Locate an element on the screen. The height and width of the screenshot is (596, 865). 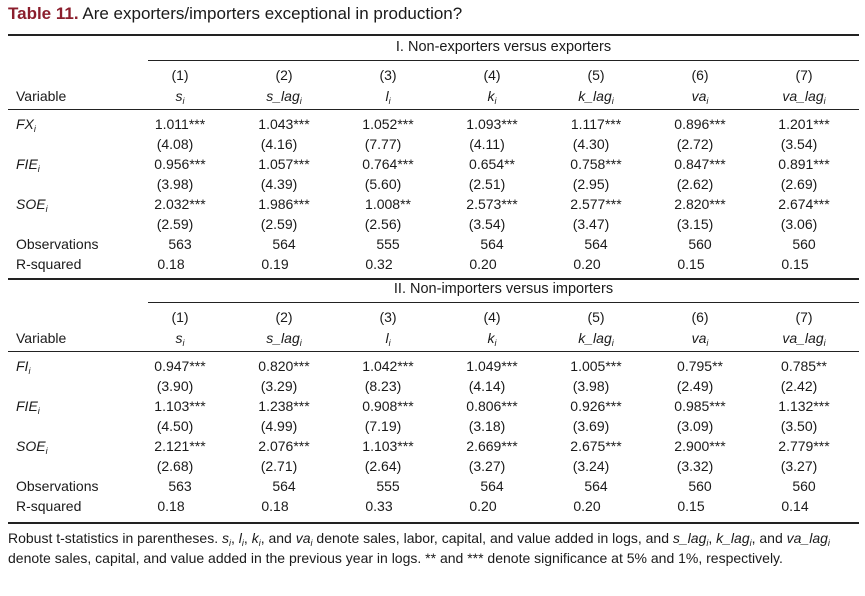
t-statistic: (3.09) is located at coordinates (695, 426).